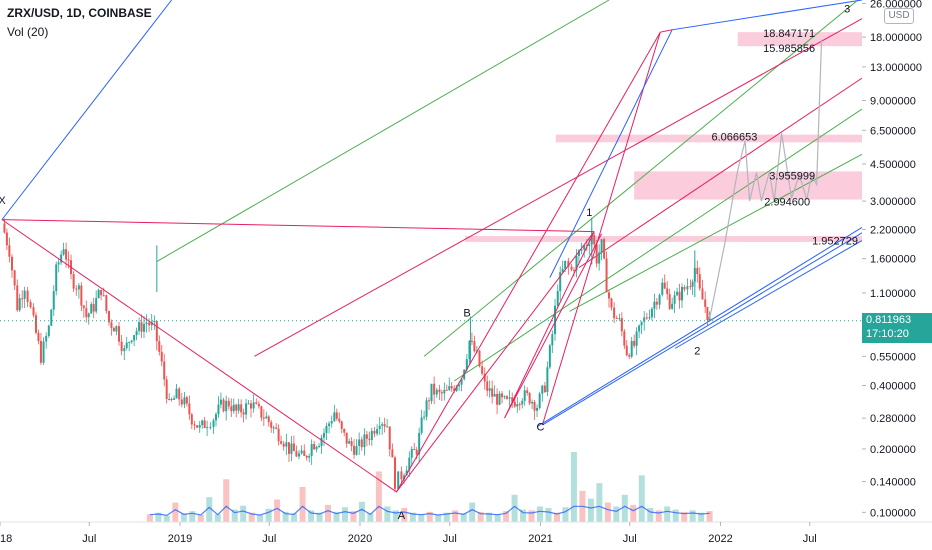  Describe the element at coordinates (79, 13) in the screenshot. I see `symbol-title: ZRX/USD, 1D, COINBASE` at that location.